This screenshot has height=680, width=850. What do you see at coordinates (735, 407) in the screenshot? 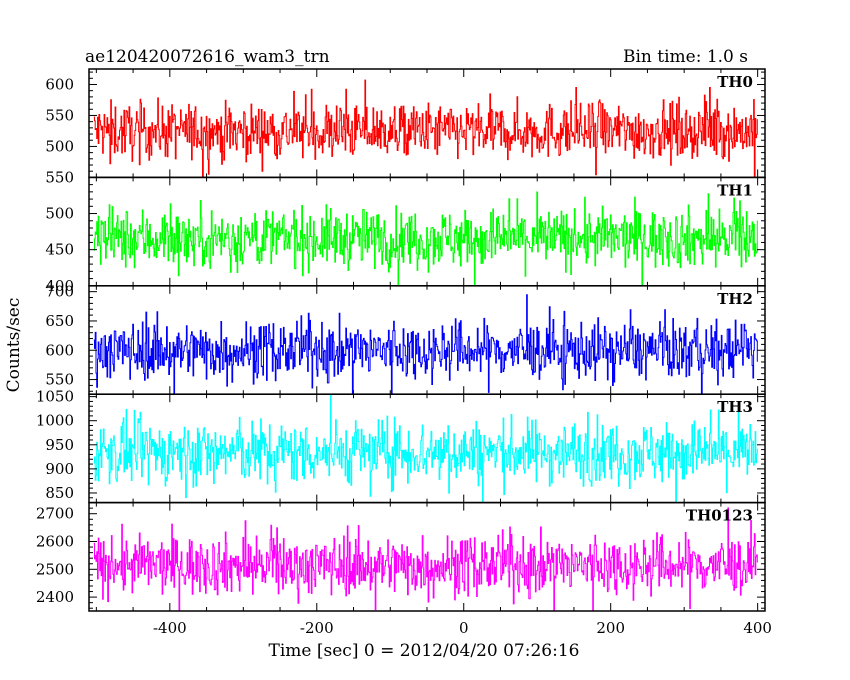
I see `panel-label-th3: TH3` at bounding box center [735, 407].